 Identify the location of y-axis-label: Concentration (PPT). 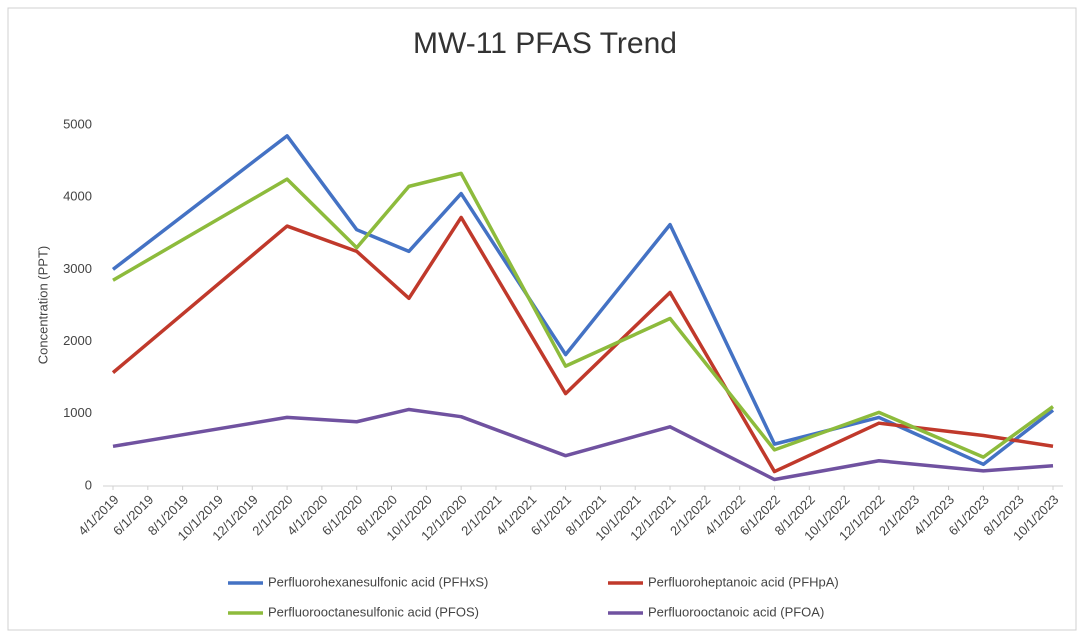
(42, 305).